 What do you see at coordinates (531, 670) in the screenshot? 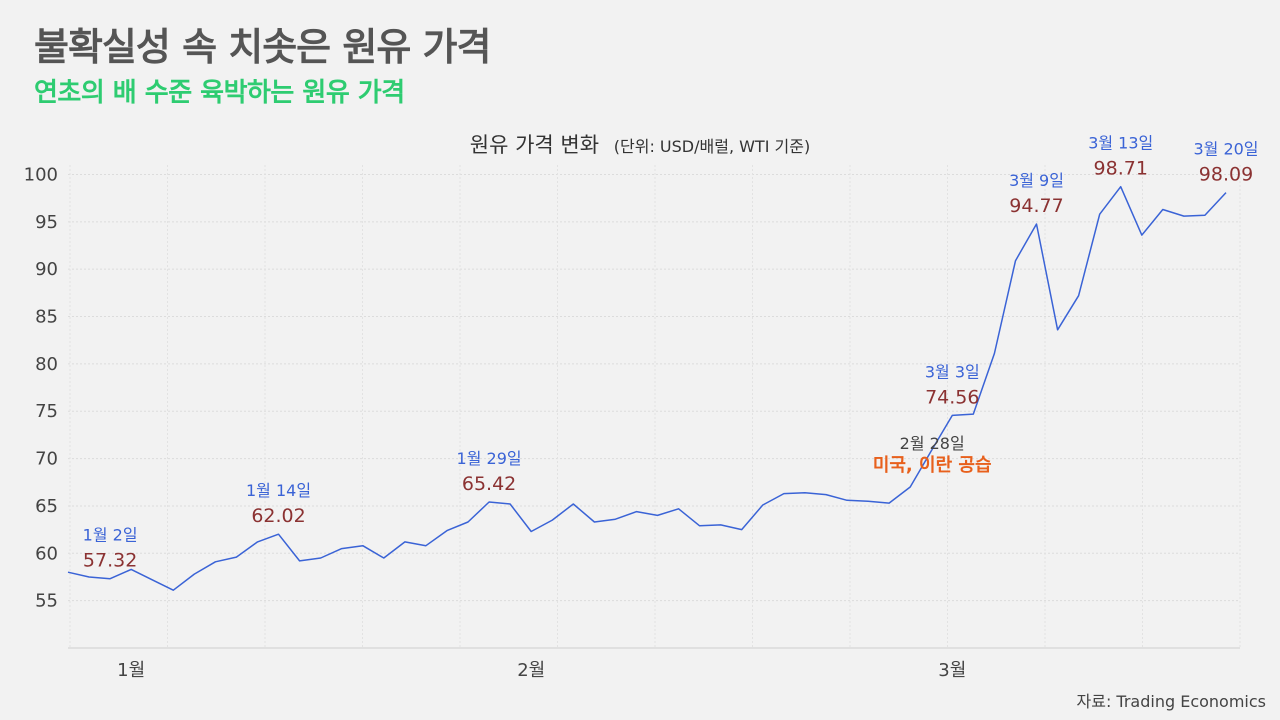
I see `x-tick-label: 2월` at bounding box center [531, 670].